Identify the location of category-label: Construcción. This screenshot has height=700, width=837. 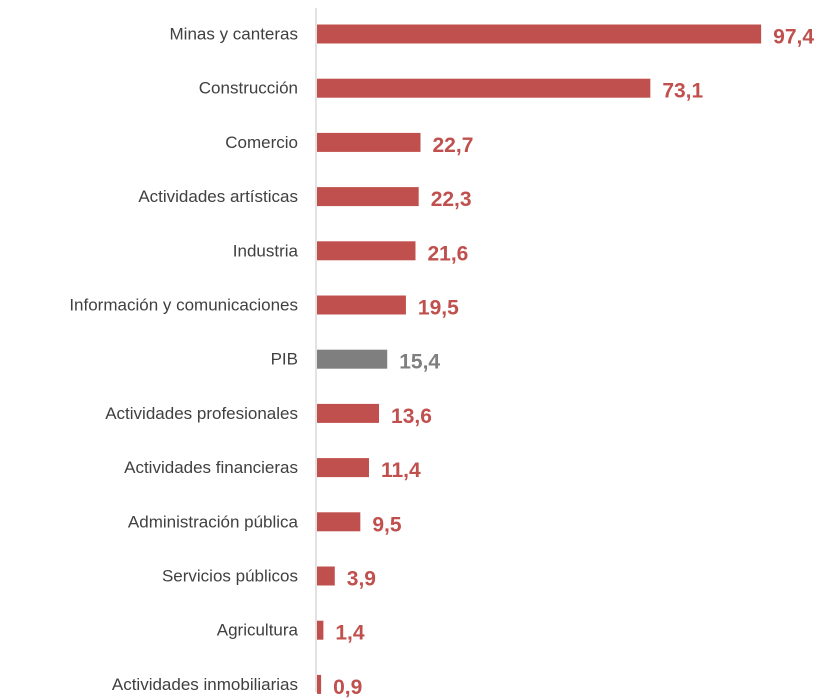
(248, 88).